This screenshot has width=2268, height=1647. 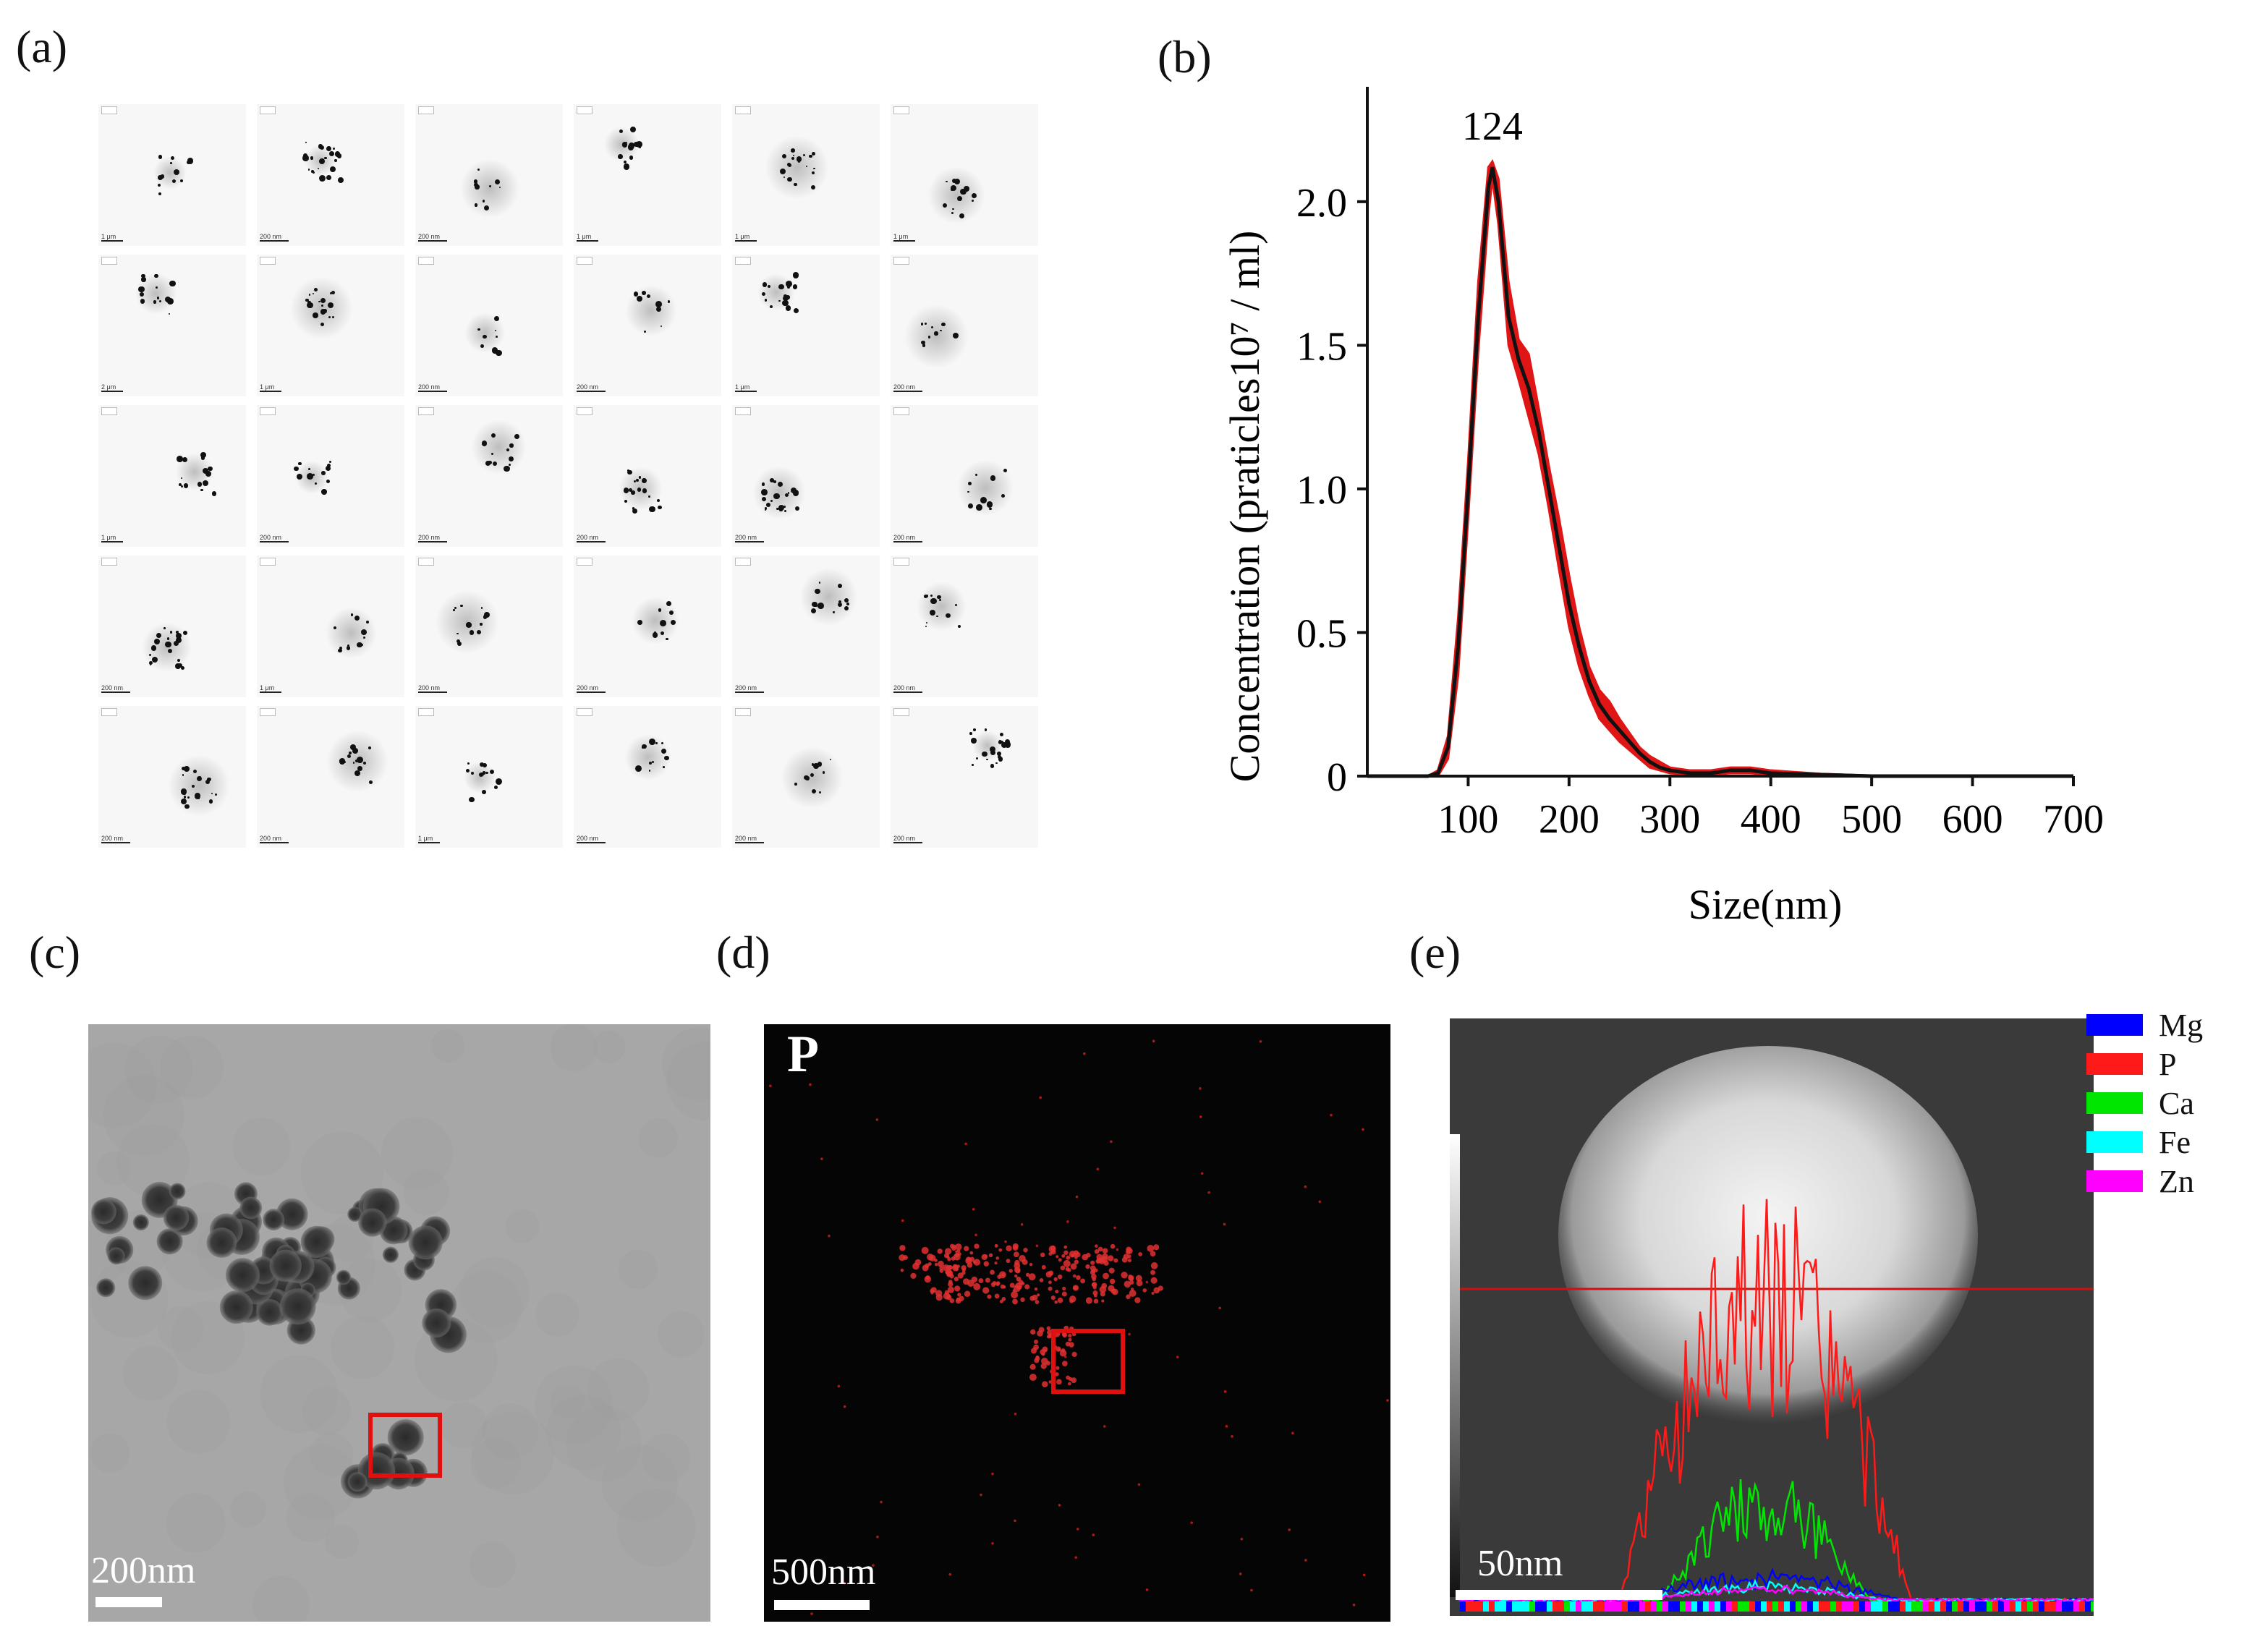 What do you see at coordinates (585, 110) in the screenshot?
I see `image-id-tag` at bounding box center [585, 110].